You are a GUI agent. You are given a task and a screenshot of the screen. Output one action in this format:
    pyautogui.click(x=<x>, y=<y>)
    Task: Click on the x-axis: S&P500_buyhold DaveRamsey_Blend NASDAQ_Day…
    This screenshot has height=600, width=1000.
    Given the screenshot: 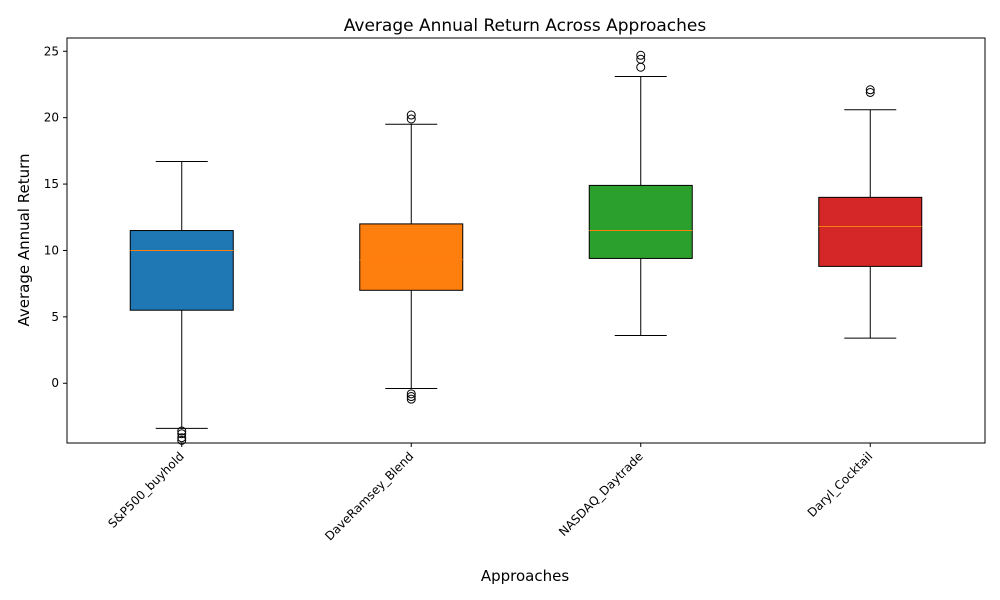 What is the action you would take?
    pyautogui.click(x=490, y=493)
    